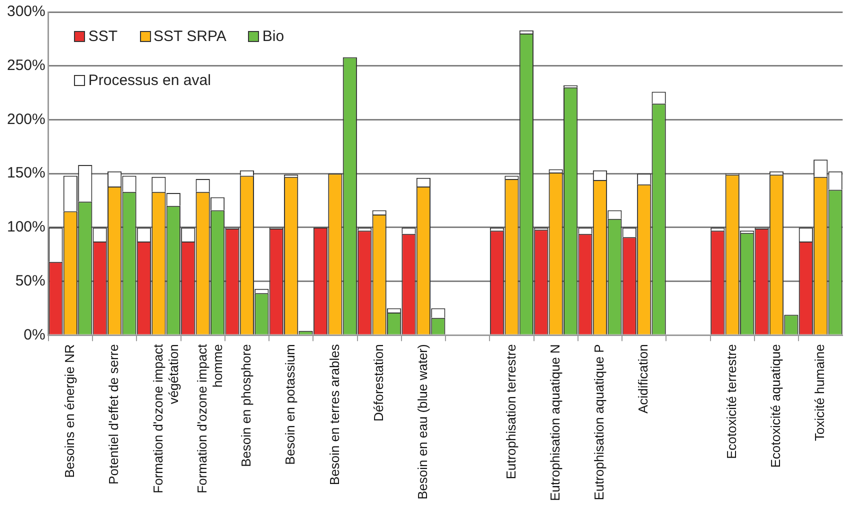 This screenshot has height=508, width=854. Describe the element at coordinates (70, 411) in the screenshot. I see `x-tick-label: Besoins en énergie NR` at that location.